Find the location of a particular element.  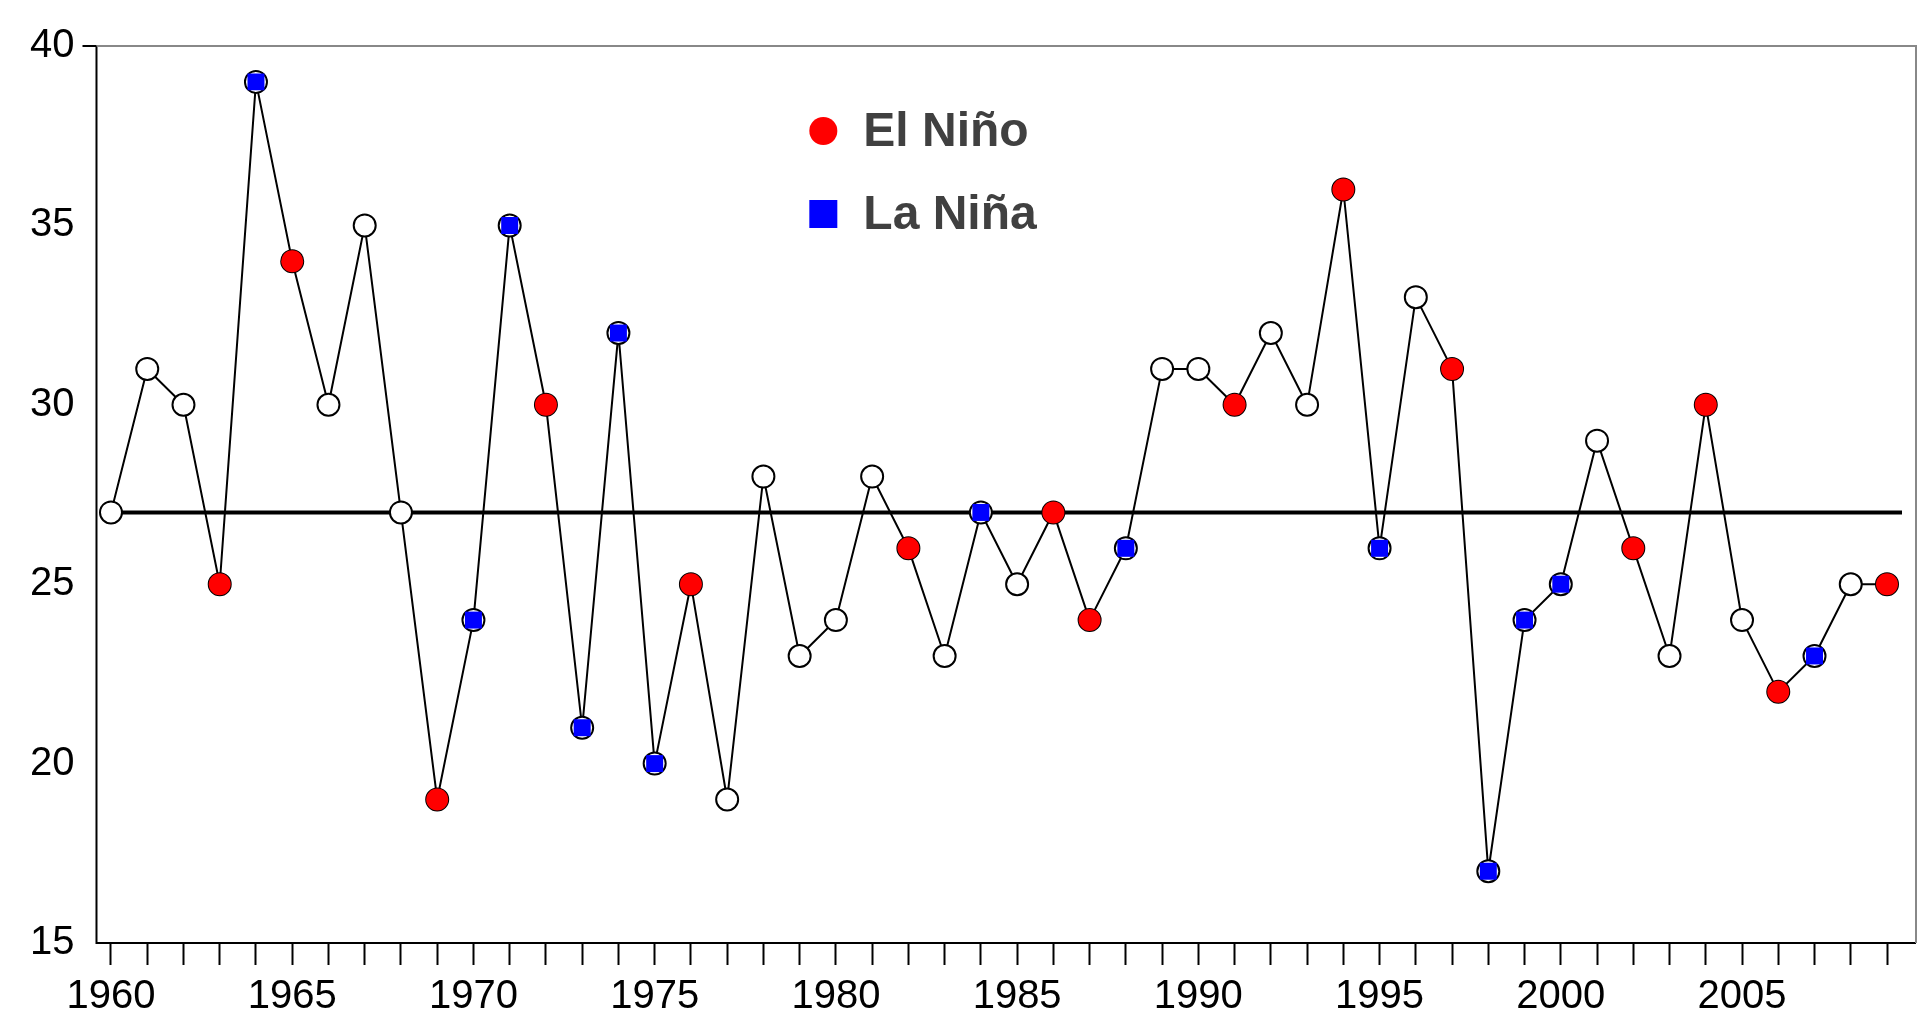

y-tick-label: 15 is located at coordinates (52, 940).